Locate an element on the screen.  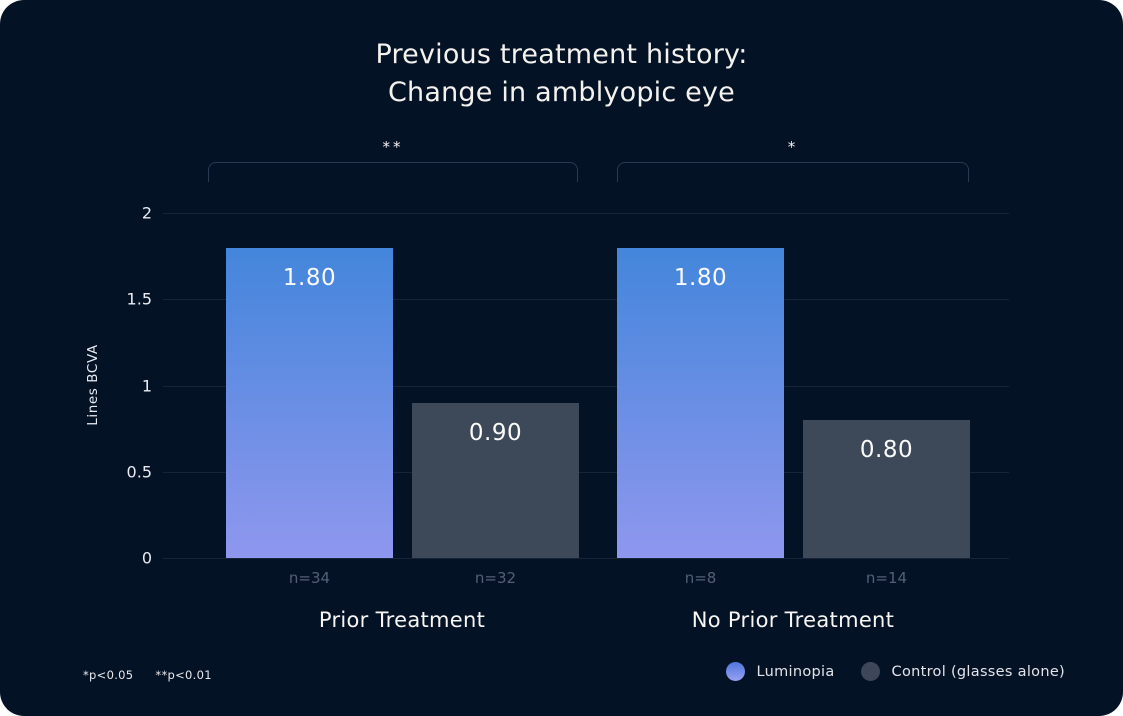
footnotes: *p<0.05 **p<0.01 is located at coordinates (147, 675).